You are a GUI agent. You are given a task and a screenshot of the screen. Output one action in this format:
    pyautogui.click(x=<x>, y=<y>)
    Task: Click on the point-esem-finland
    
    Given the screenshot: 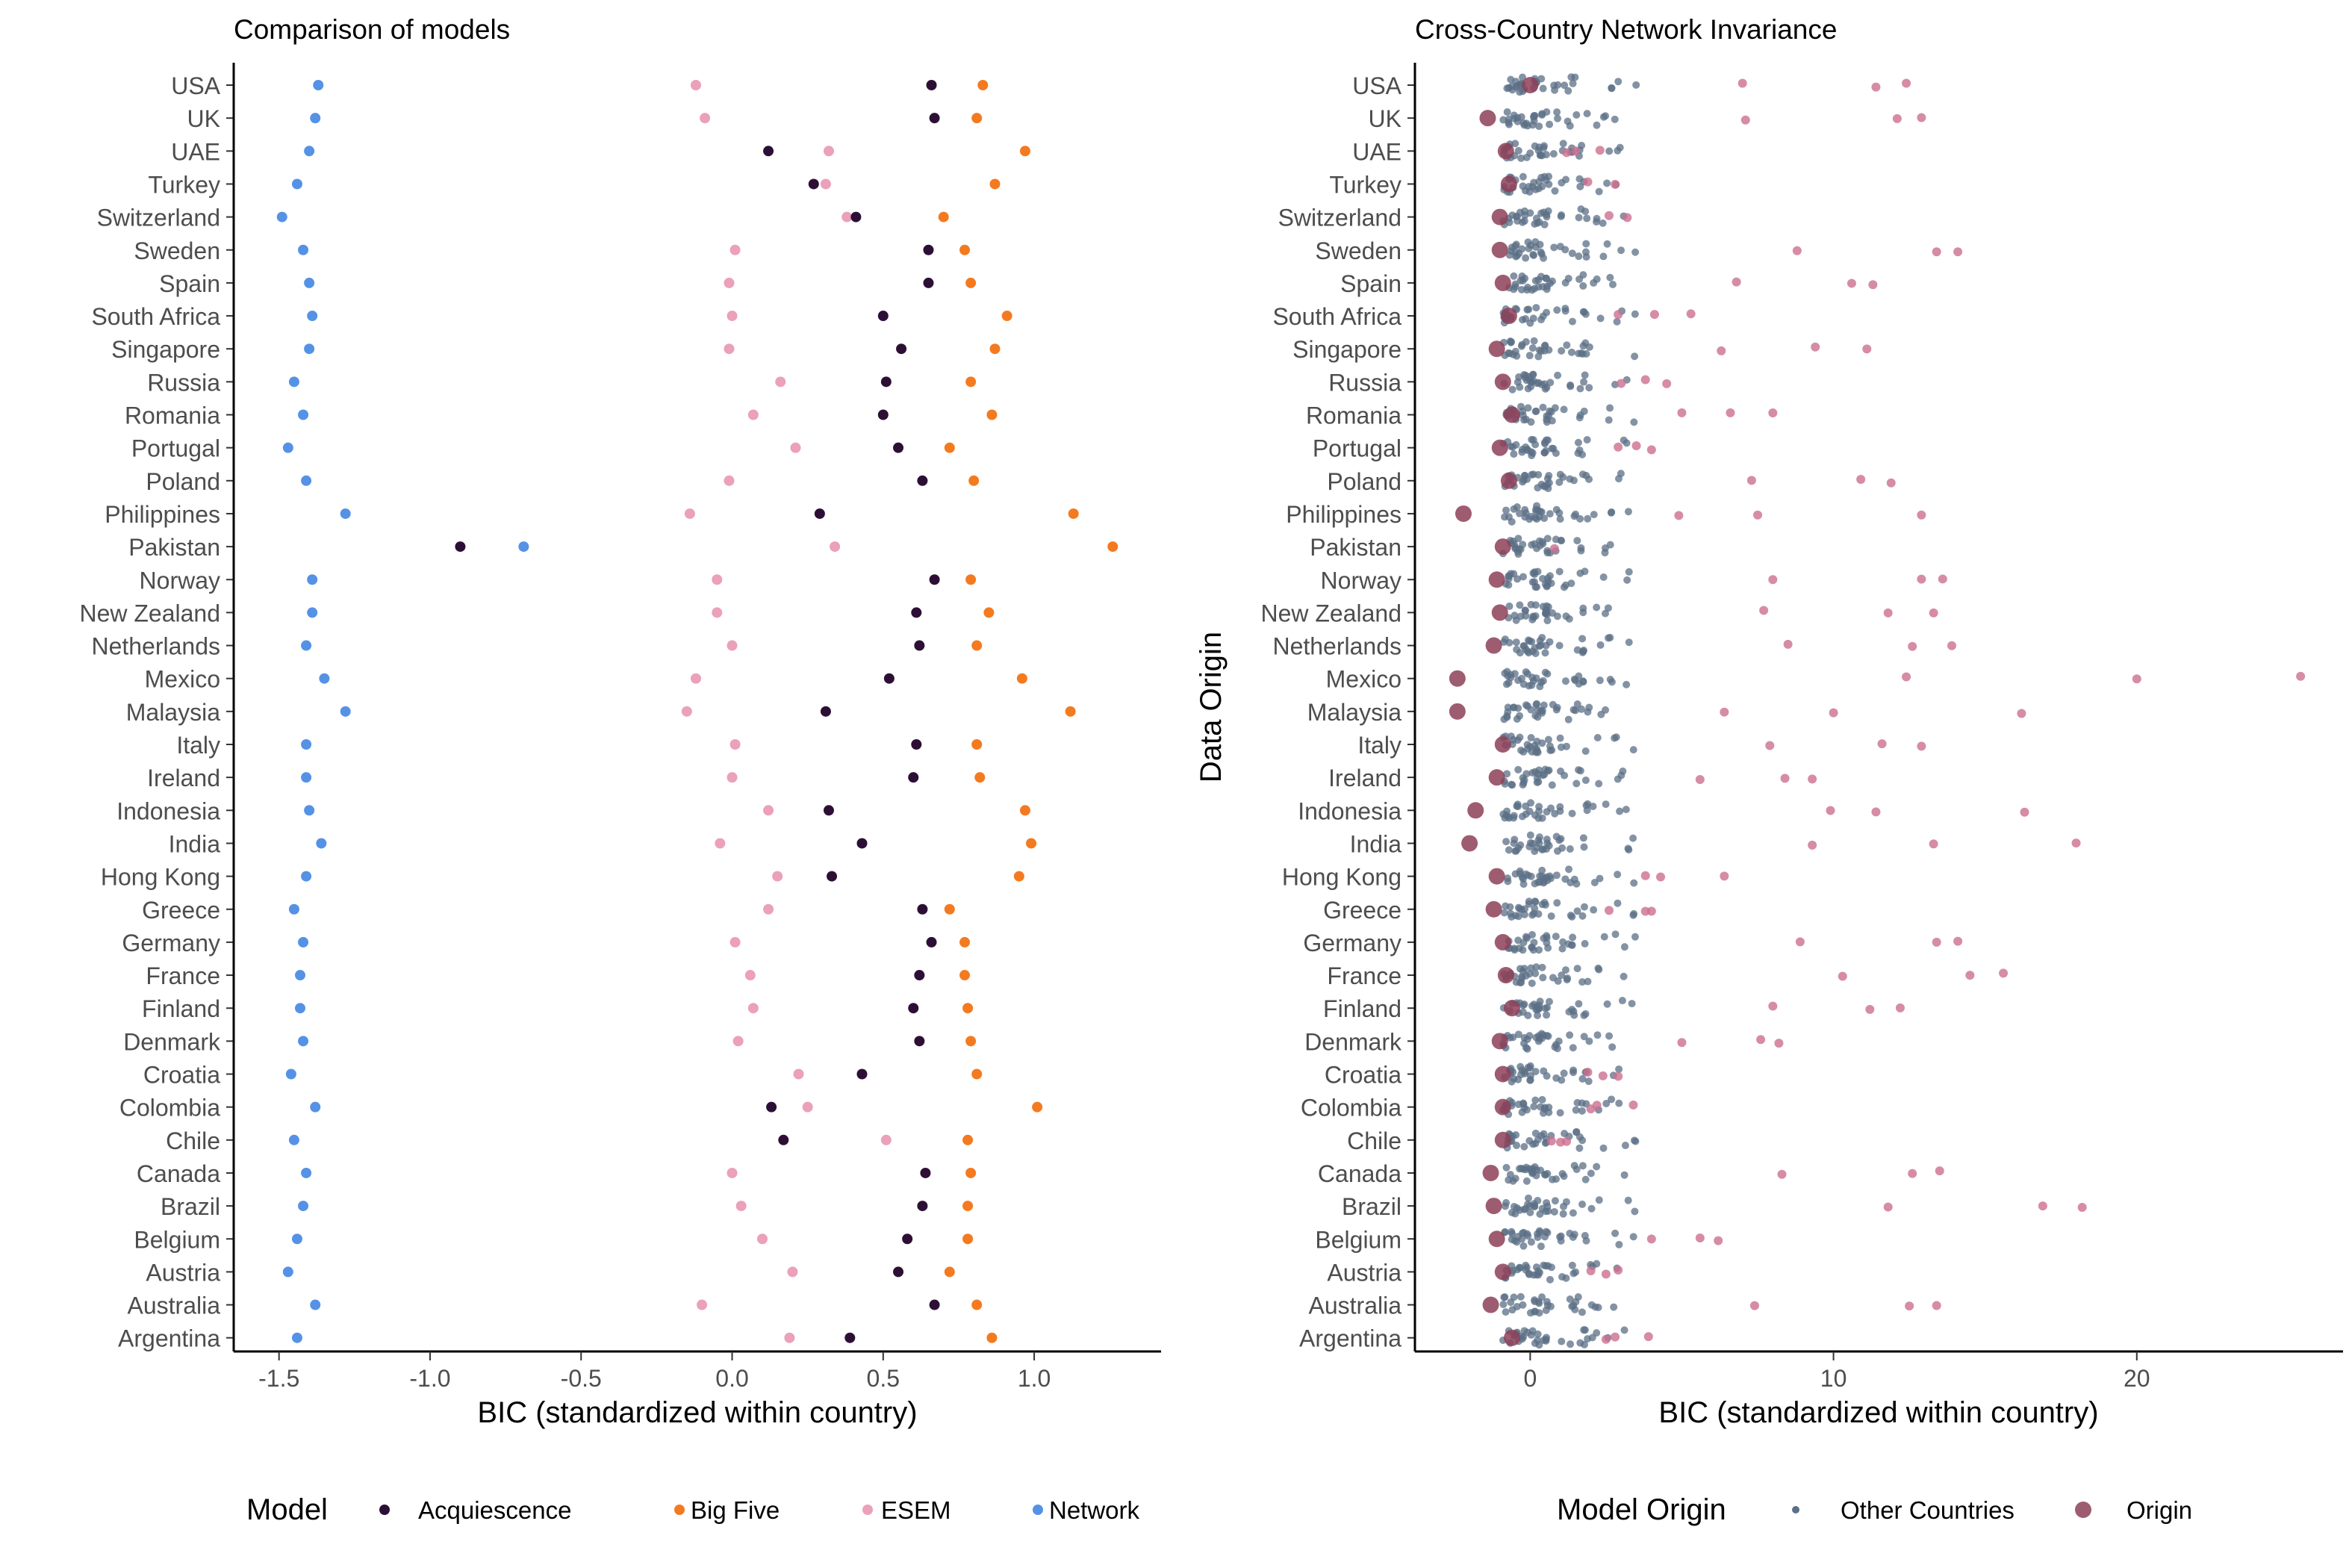 What is the action you would take?
    pyautogui.click(x=753, y=1008)
    